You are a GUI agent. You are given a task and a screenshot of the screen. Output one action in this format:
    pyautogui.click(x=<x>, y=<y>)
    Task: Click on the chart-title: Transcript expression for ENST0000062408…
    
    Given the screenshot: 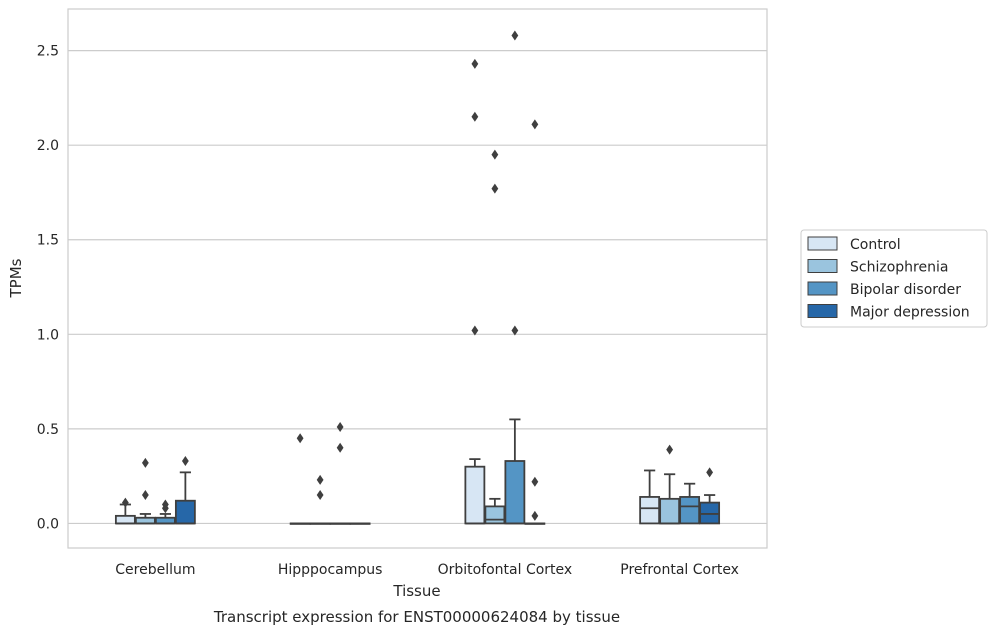 What is the action you would take?
    pyautogui.click(x=416, y=617)
    